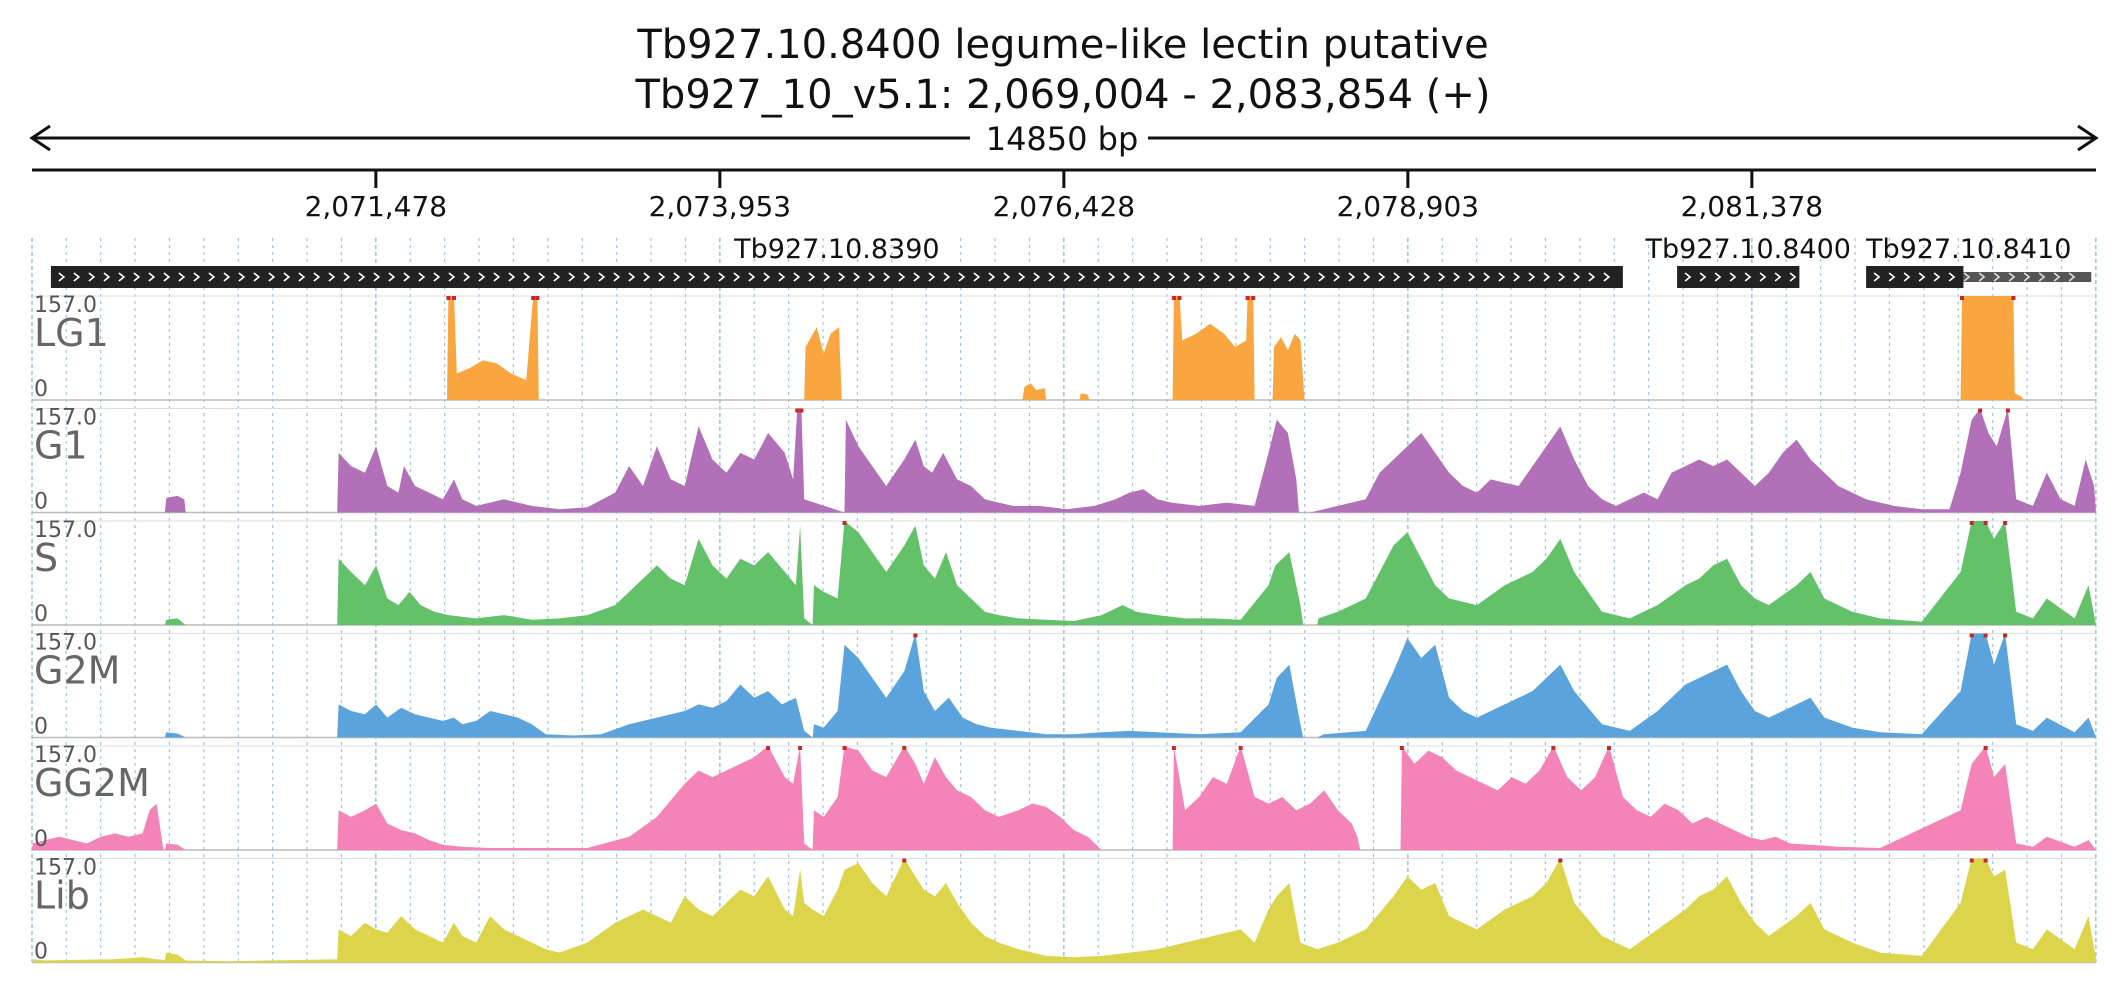  Describe the element at coordinates (1408, 206) in the screenshot. I see `axis-tick-label: 2,078,903` at that location.